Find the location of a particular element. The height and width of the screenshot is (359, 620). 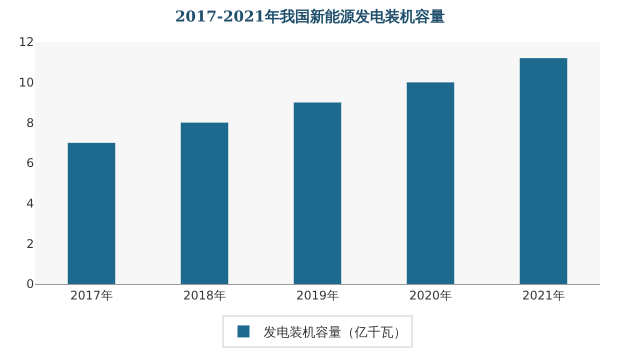

x-tick-label: 2017年 is located at coordinates (91, 295).